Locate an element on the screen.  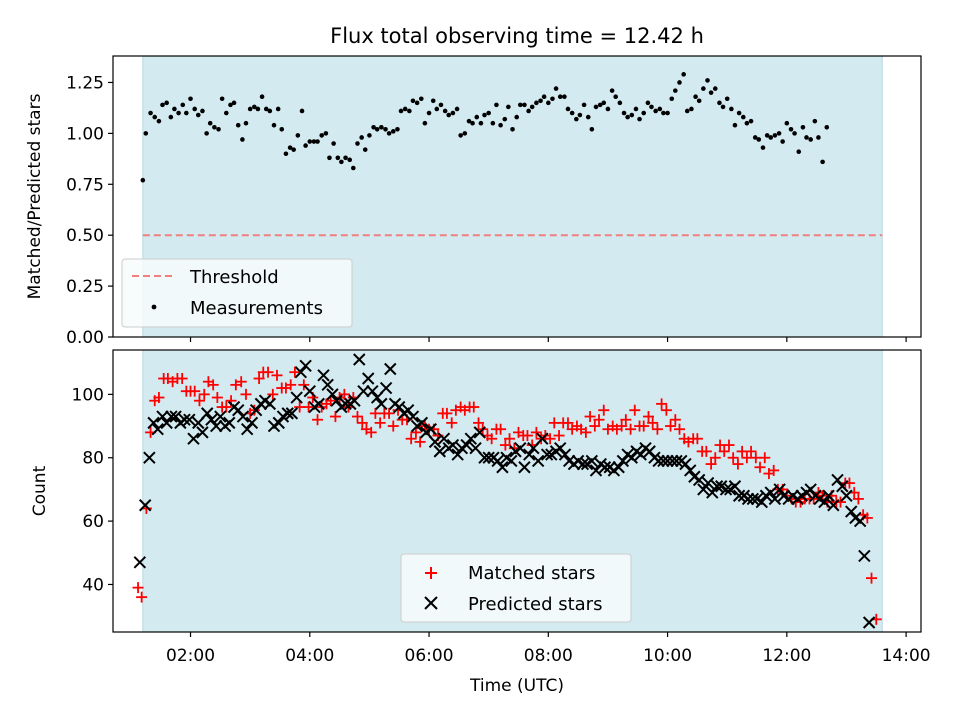
ratio-legend-box is located at coordinates (237, 293).